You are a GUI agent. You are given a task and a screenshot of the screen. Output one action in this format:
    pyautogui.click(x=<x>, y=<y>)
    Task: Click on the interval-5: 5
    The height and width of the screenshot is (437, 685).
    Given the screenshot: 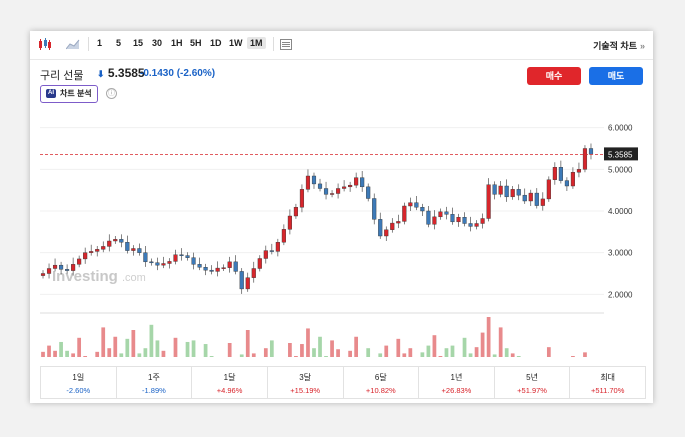 What is the action you would take?
    pyautogui.click(x=119, y=43)
    